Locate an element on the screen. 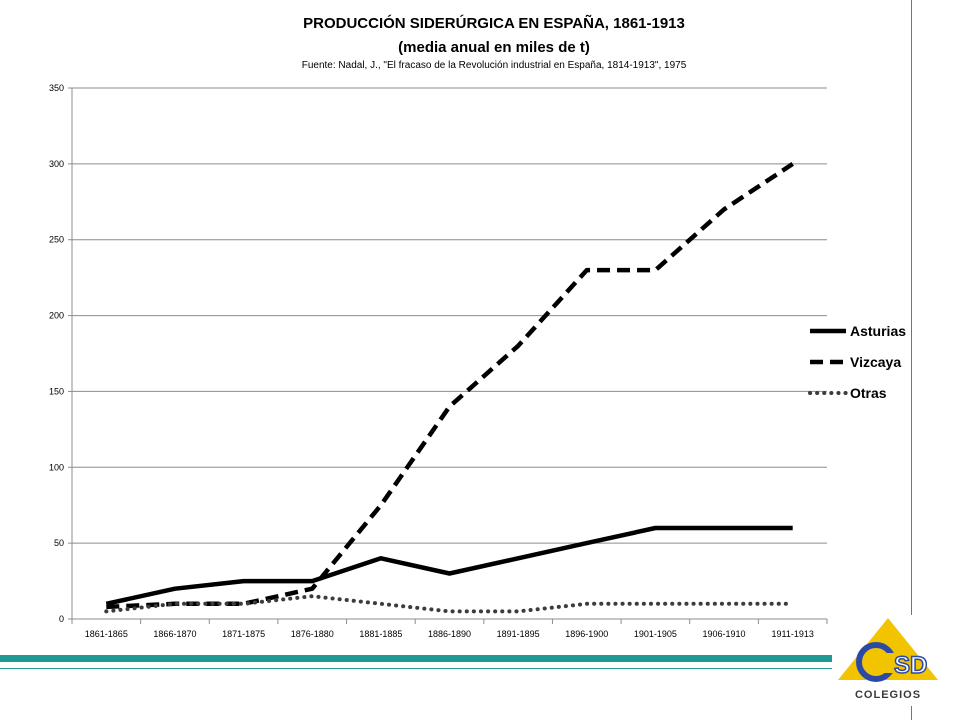 This screenshot has width=960, height=720. y-tick-label: 300 is located at coordinates (56, 164).